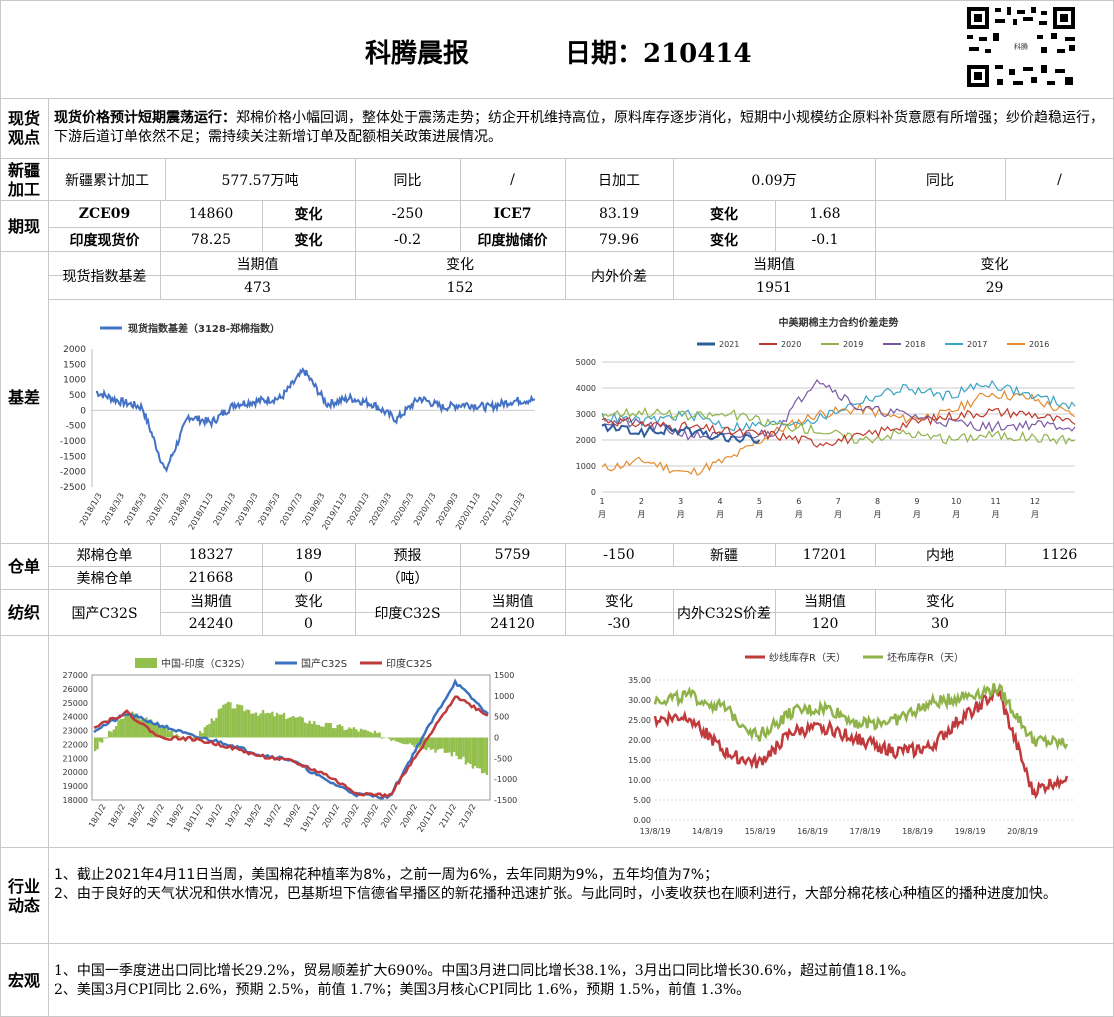 The height and width of the screenshot is (1017, 1114). I want to click on series-line-2018, so click(838, 409).